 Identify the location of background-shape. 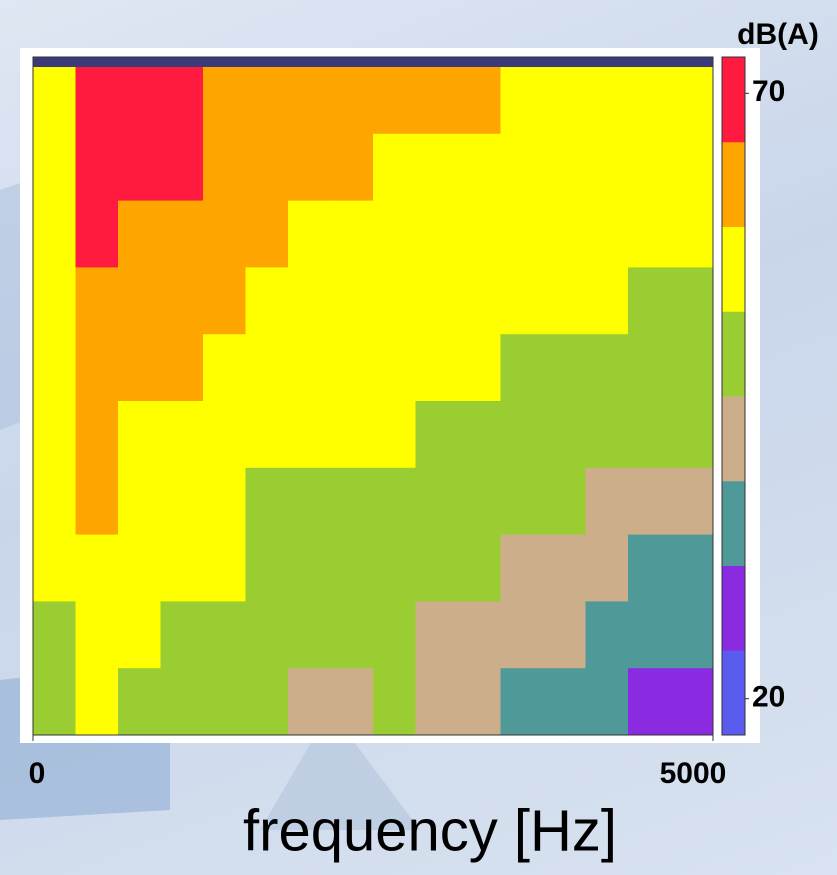
(340, 770).